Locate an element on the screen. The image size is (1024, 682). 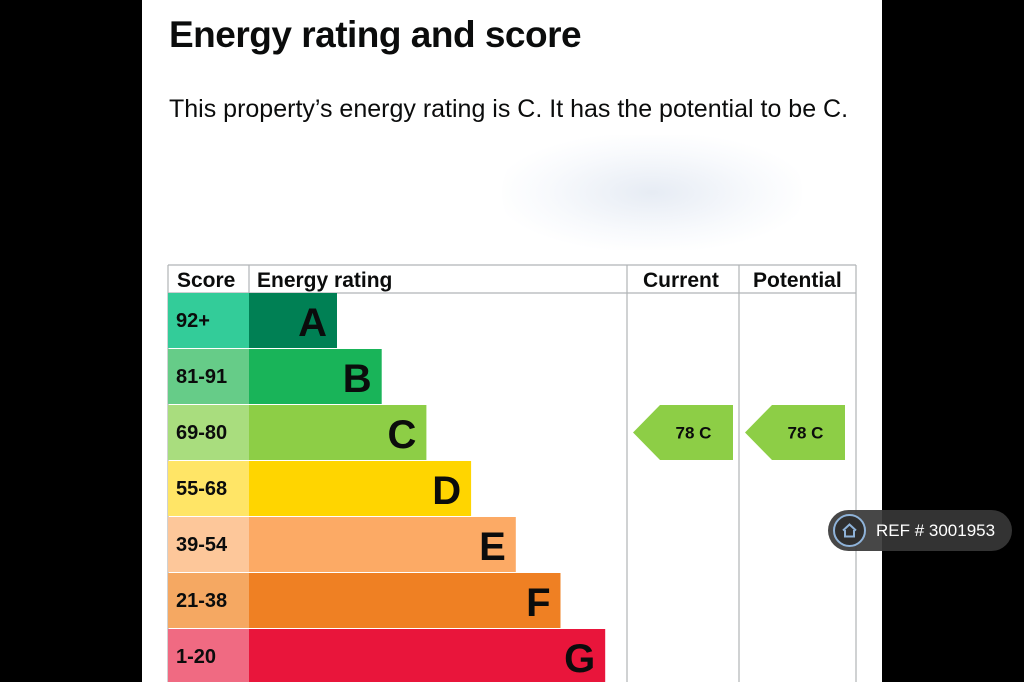
score-label-c: 69-80 is located at coordinates (201, 433).